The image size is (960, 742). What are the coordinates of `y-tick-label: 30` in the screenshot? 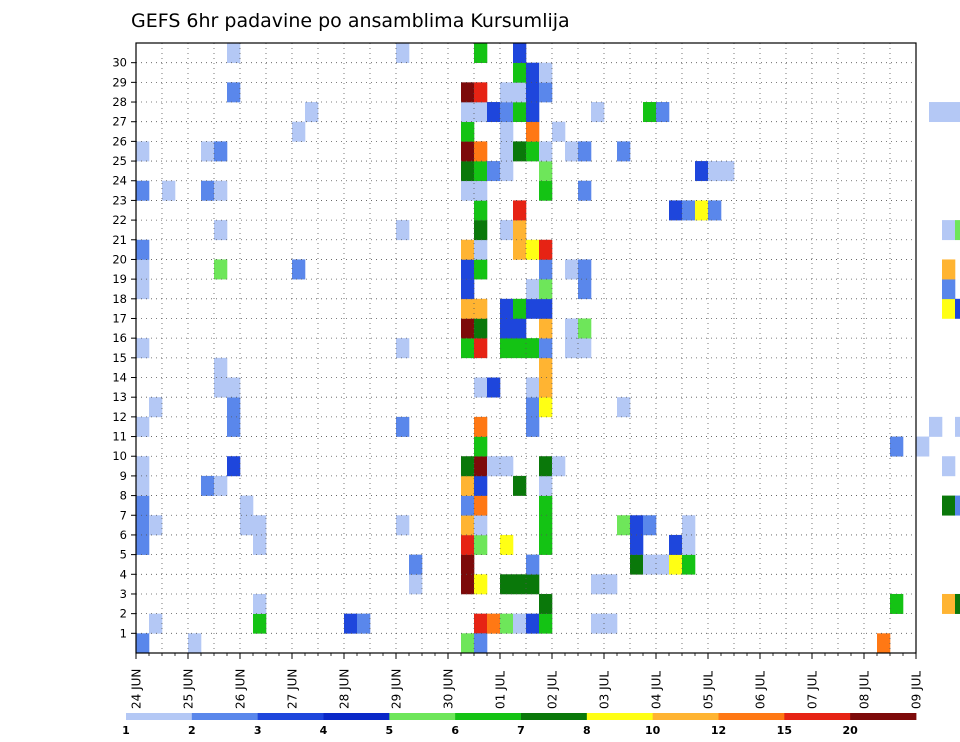 It's located at (119, 63).